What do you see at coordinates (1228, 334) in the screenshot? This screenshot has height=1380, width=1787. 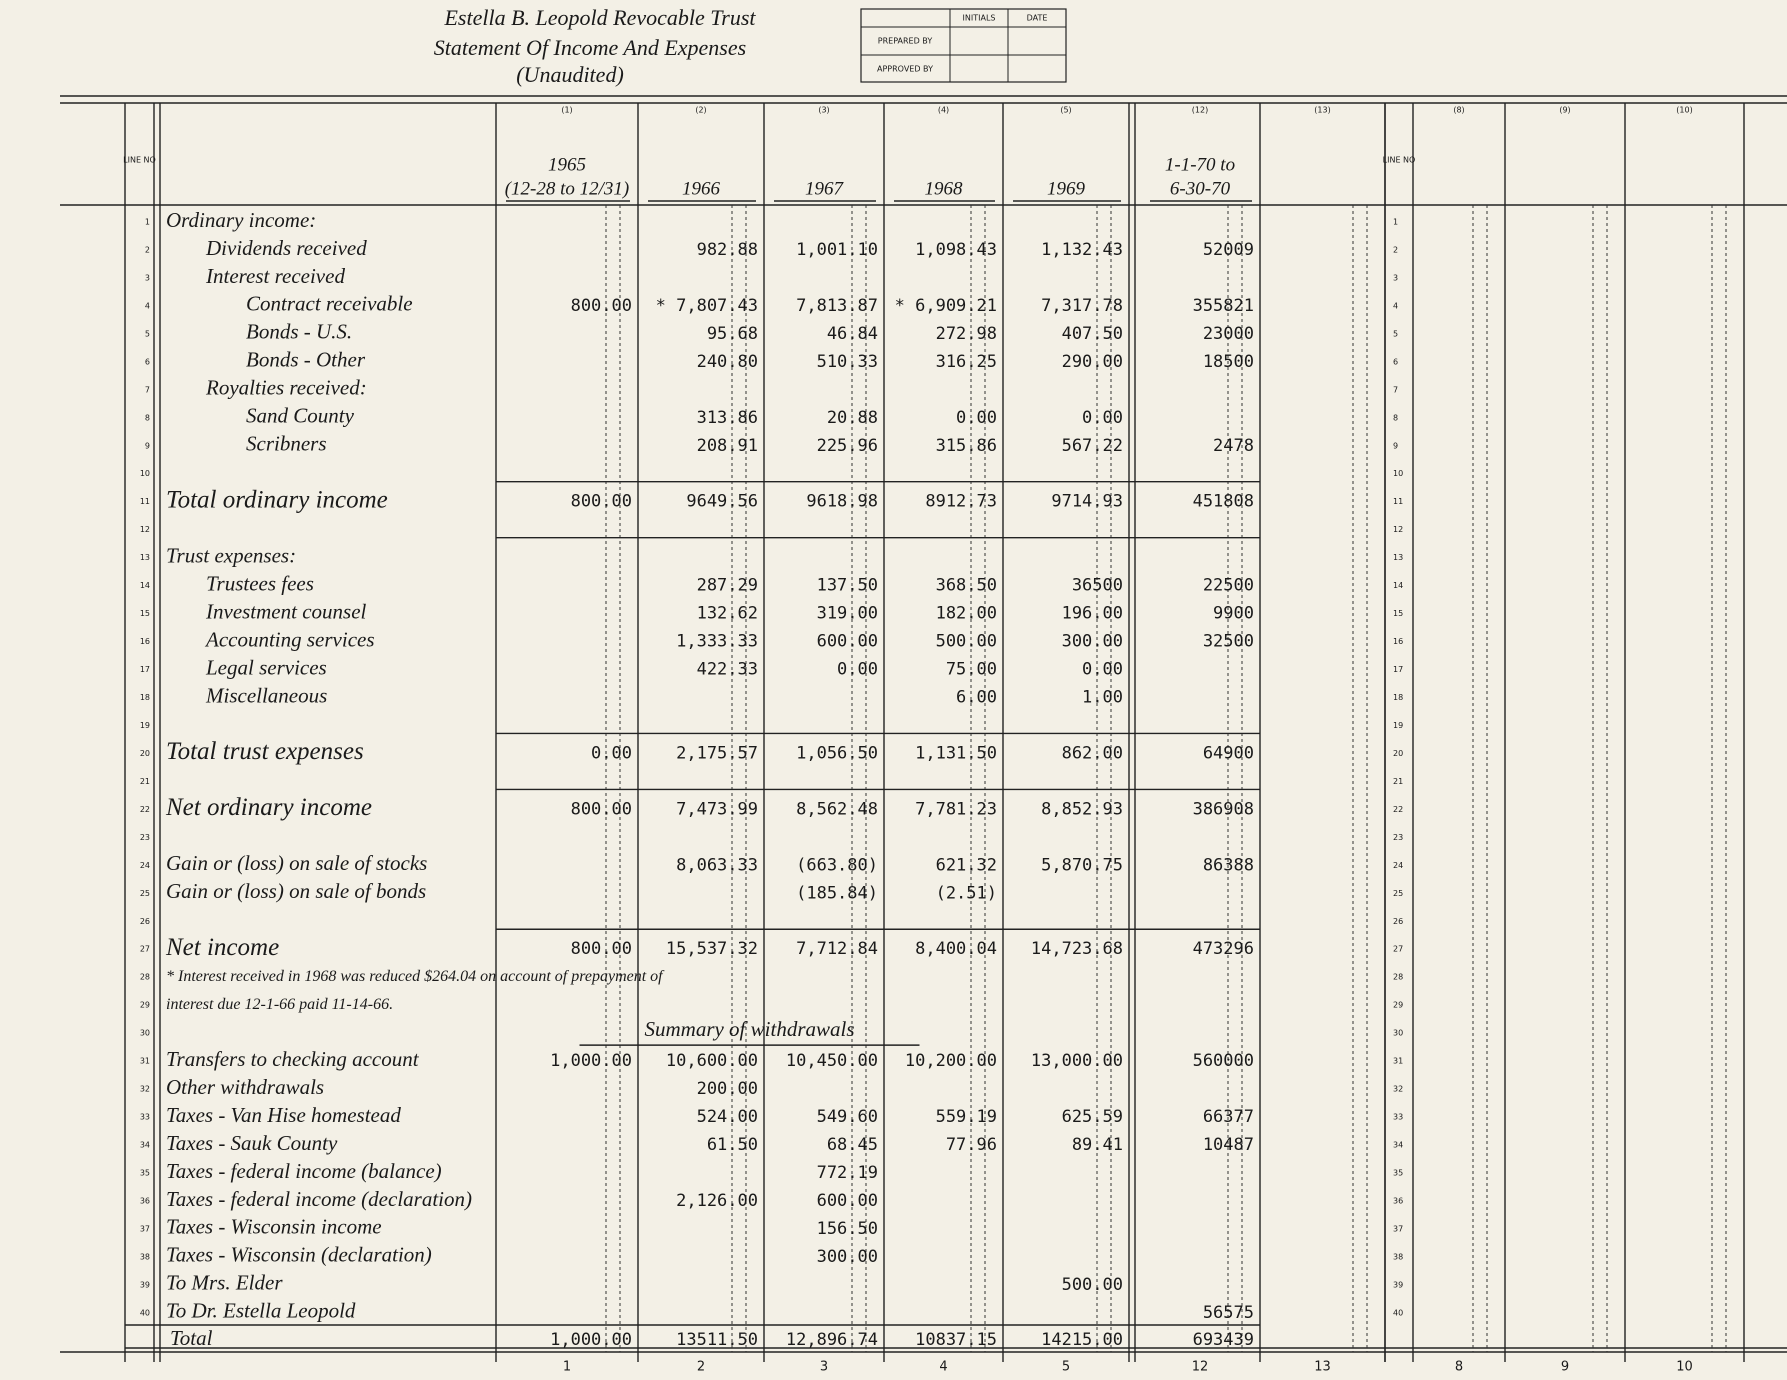 I see `amount: 23000` at bounding box center [1228, 334].